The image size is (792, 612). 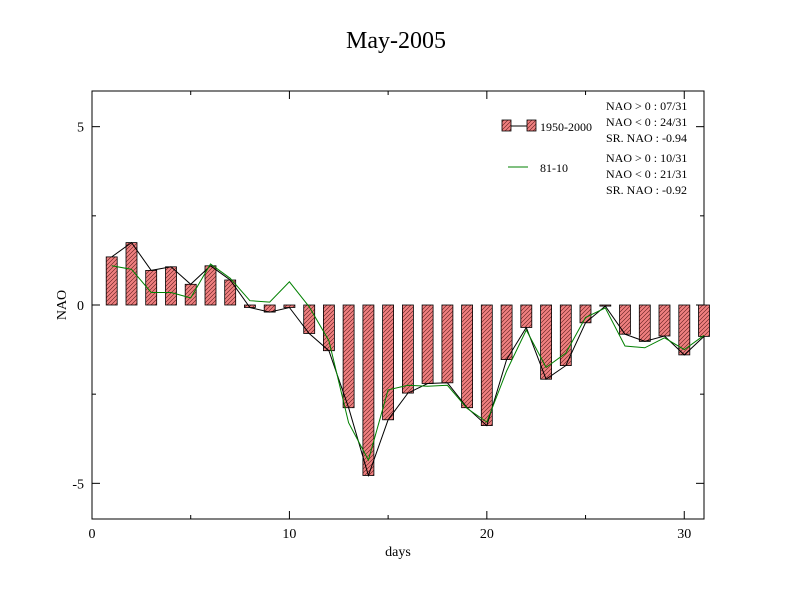 I want to click on x-tick-label: 30, so click(x=684, y=534).